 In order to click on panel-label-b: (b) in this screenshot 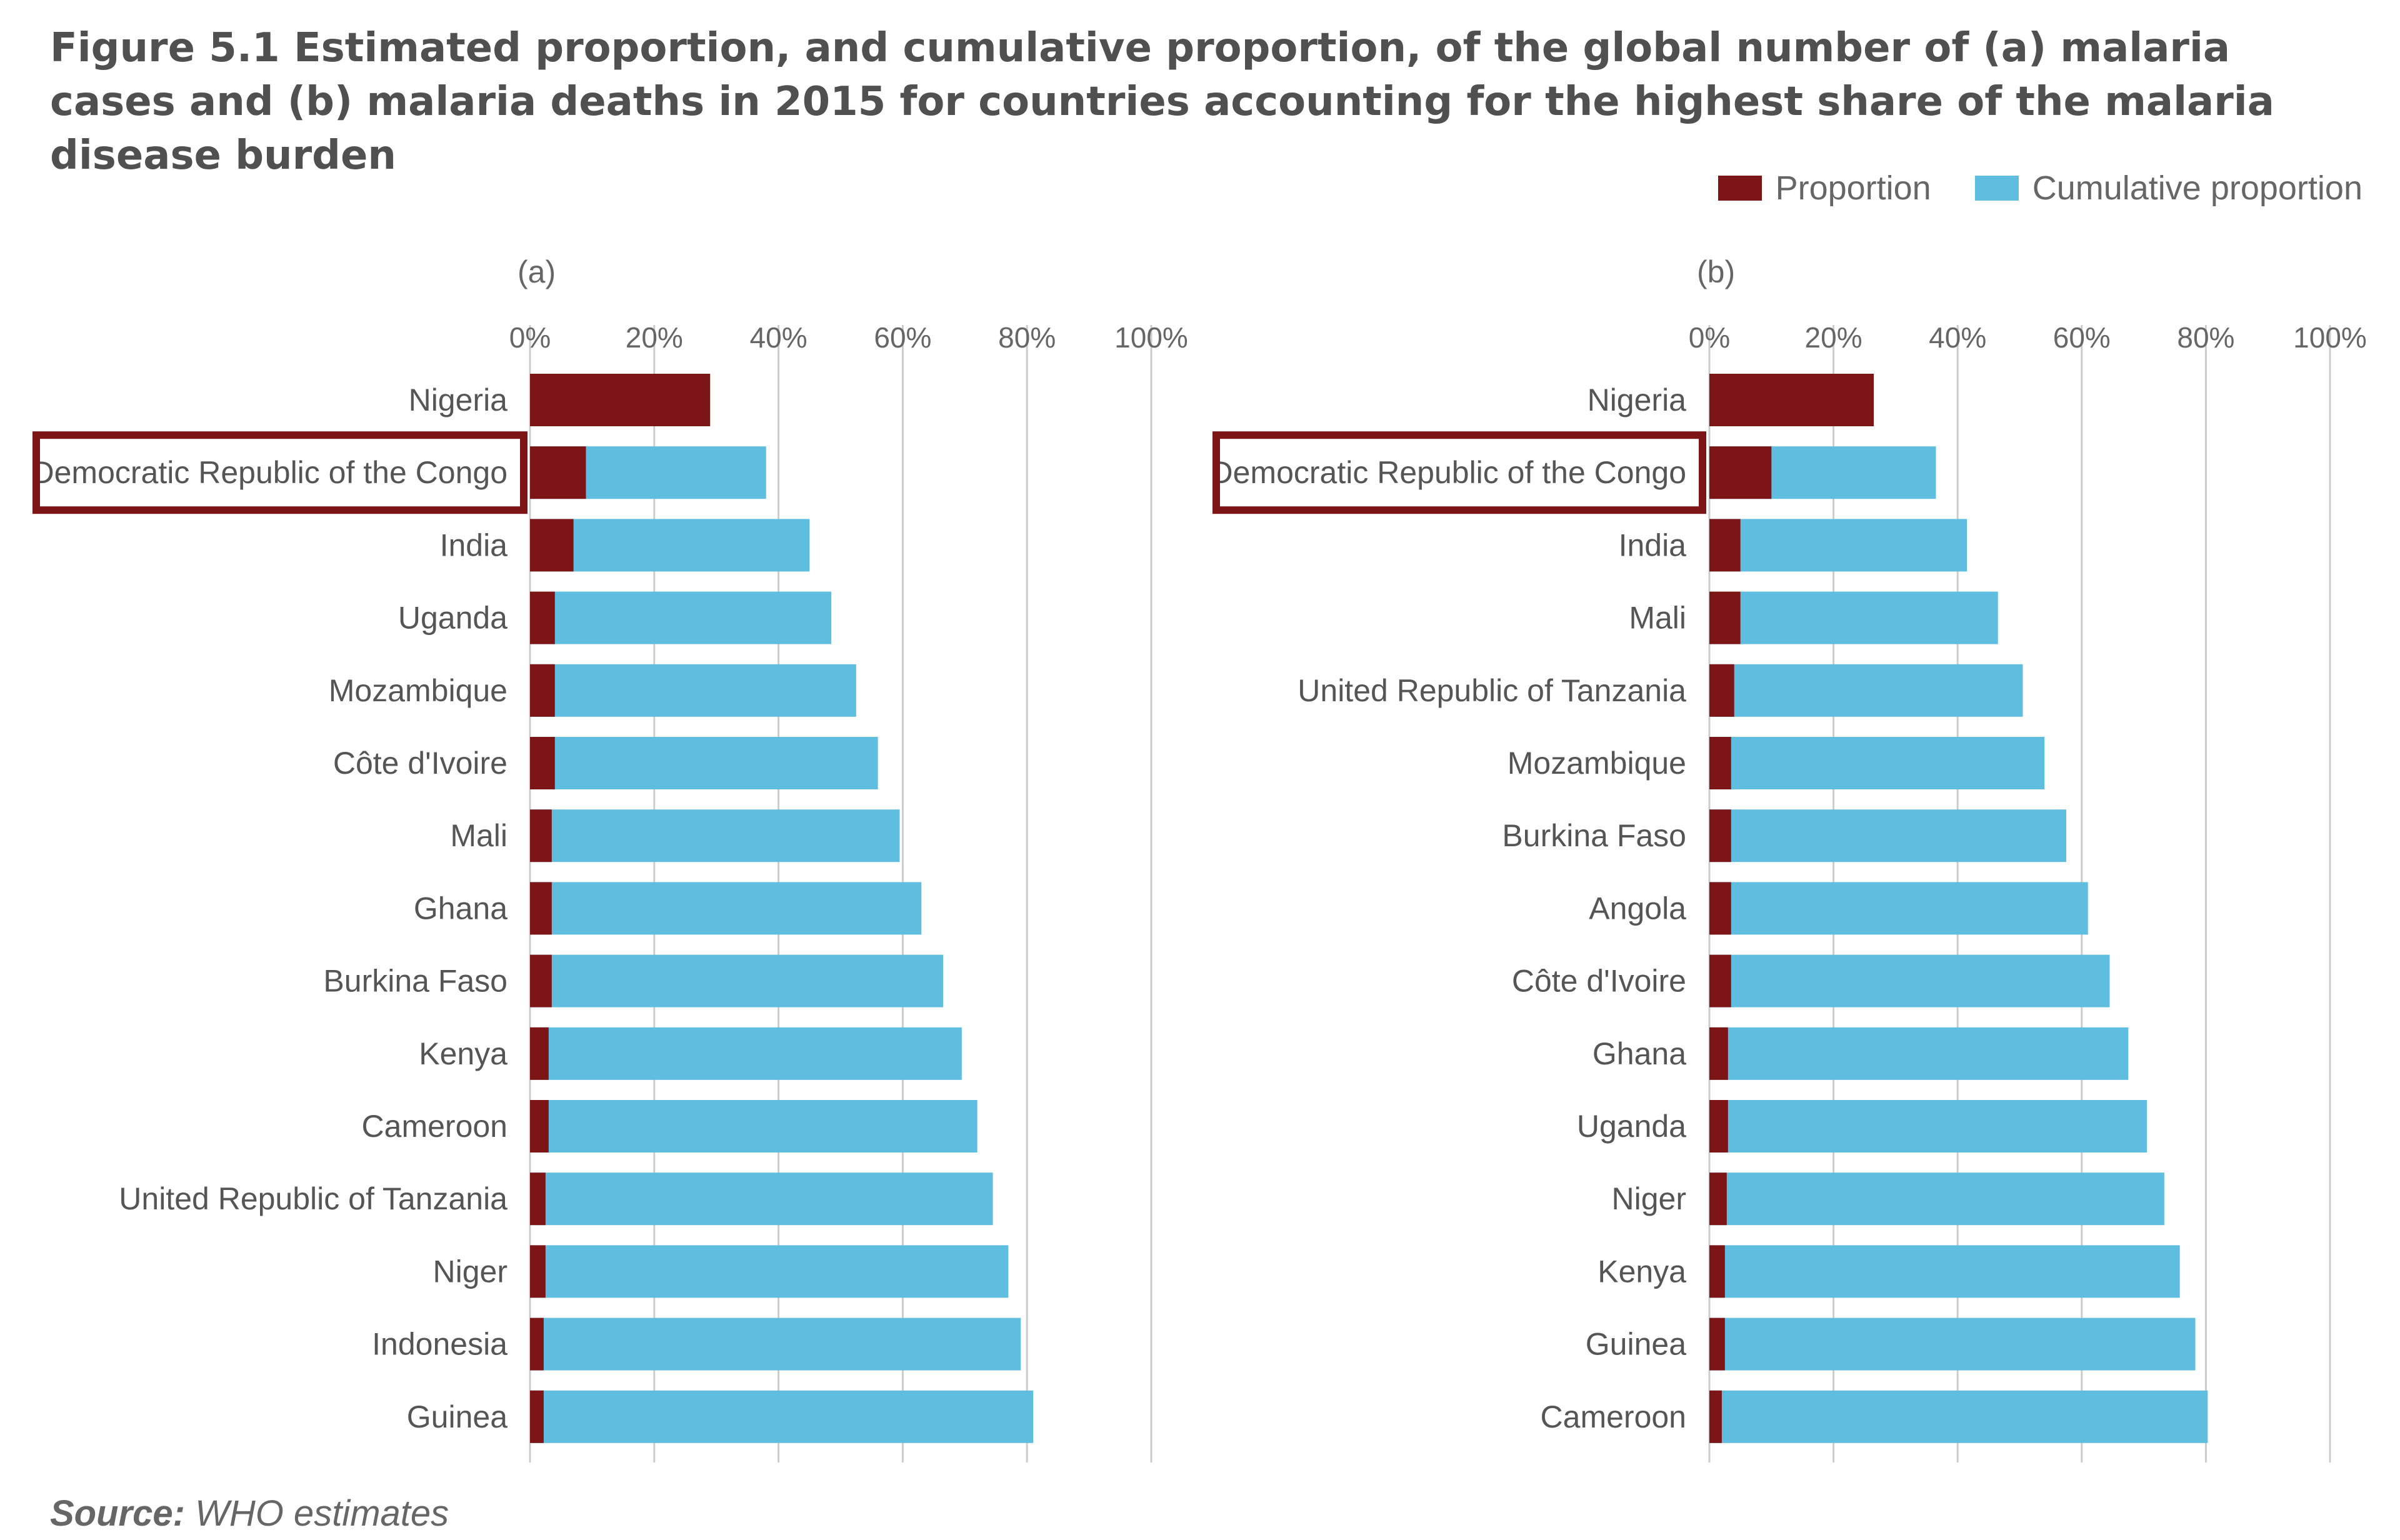, I will do `click(1716, 271)`.